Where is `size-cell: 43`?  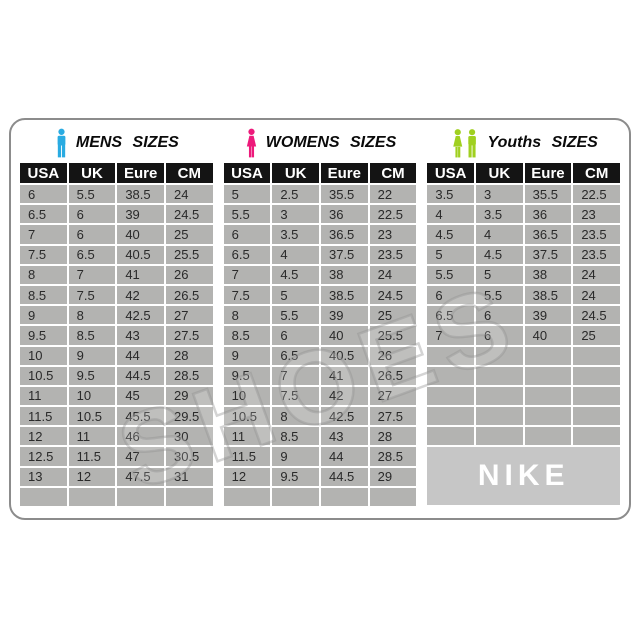 size-cell: 43 is located at coordinates (140, 335).